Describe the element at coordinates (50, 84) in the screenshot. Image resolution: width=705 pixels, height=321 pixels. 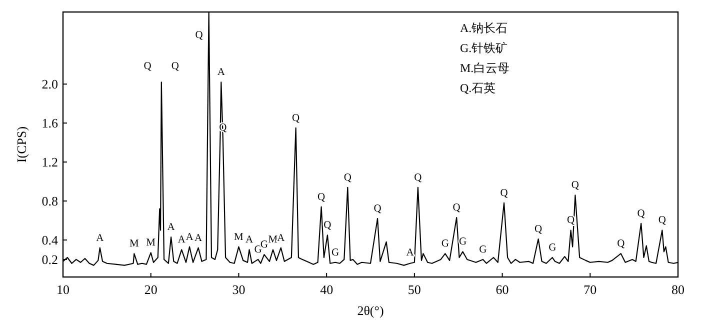
I see `y-tick-label: 2.0` at that location.